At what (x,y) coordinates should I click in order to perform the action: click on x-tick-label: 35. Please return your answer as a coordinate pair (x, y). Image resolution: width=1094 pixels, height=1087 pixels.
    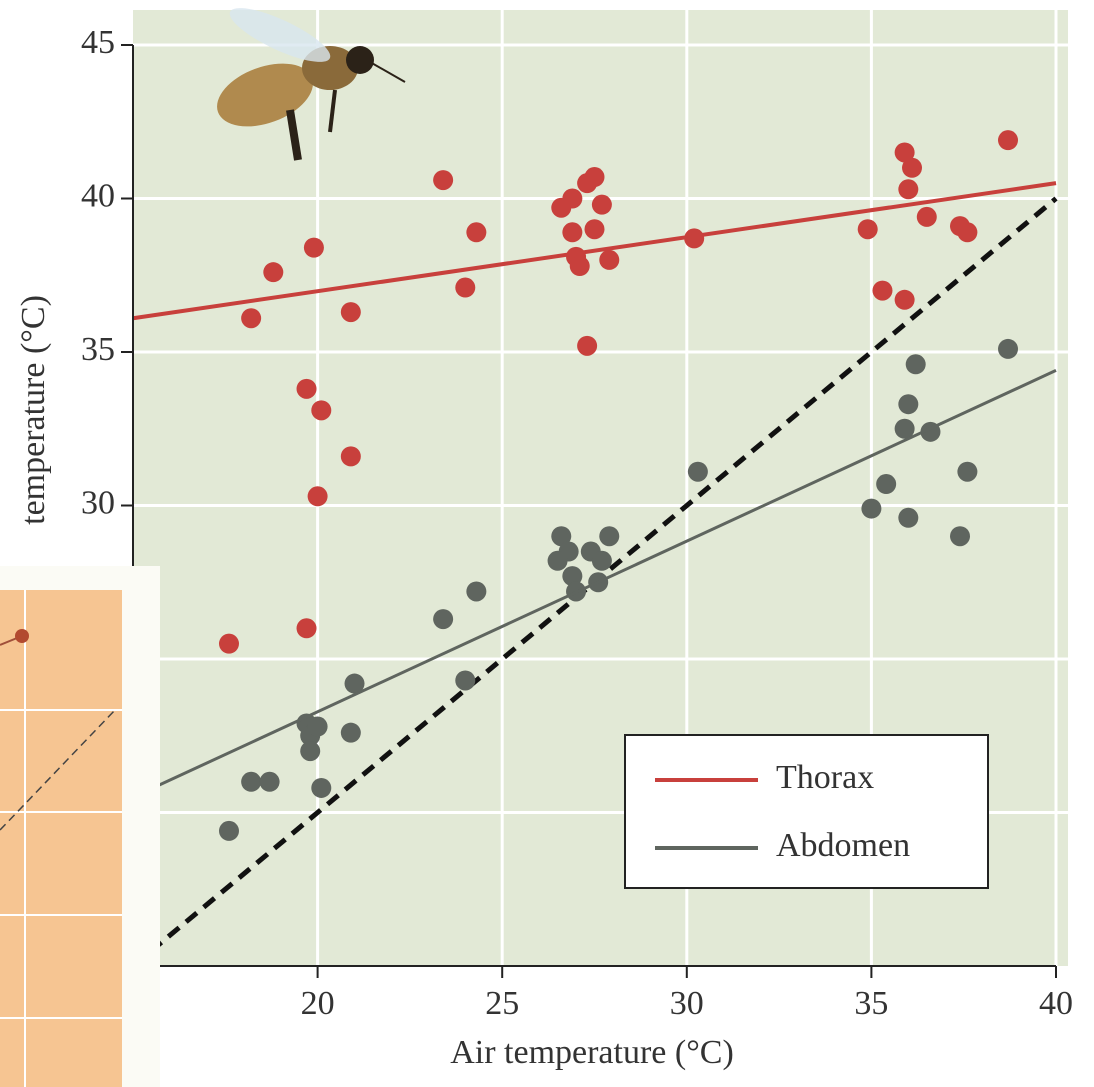
    Looking at the image, I should click on (871, 1003).